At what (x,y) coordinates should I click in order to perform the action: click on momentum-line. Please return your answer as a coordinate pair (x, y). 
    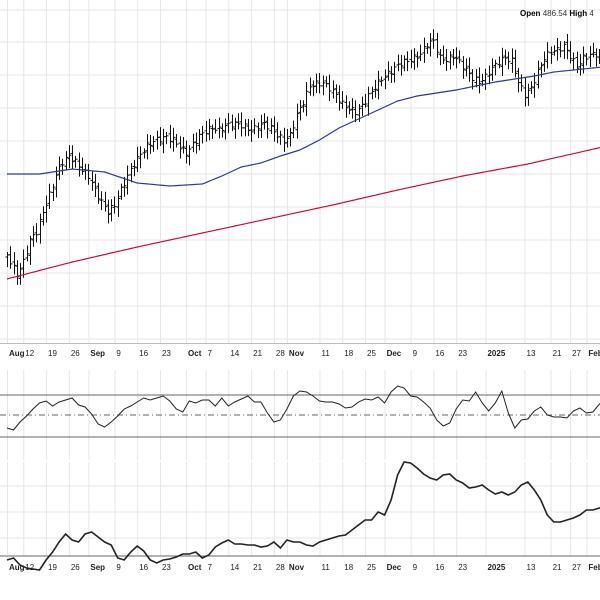
    Looking at the image, I should click on (303, 408).